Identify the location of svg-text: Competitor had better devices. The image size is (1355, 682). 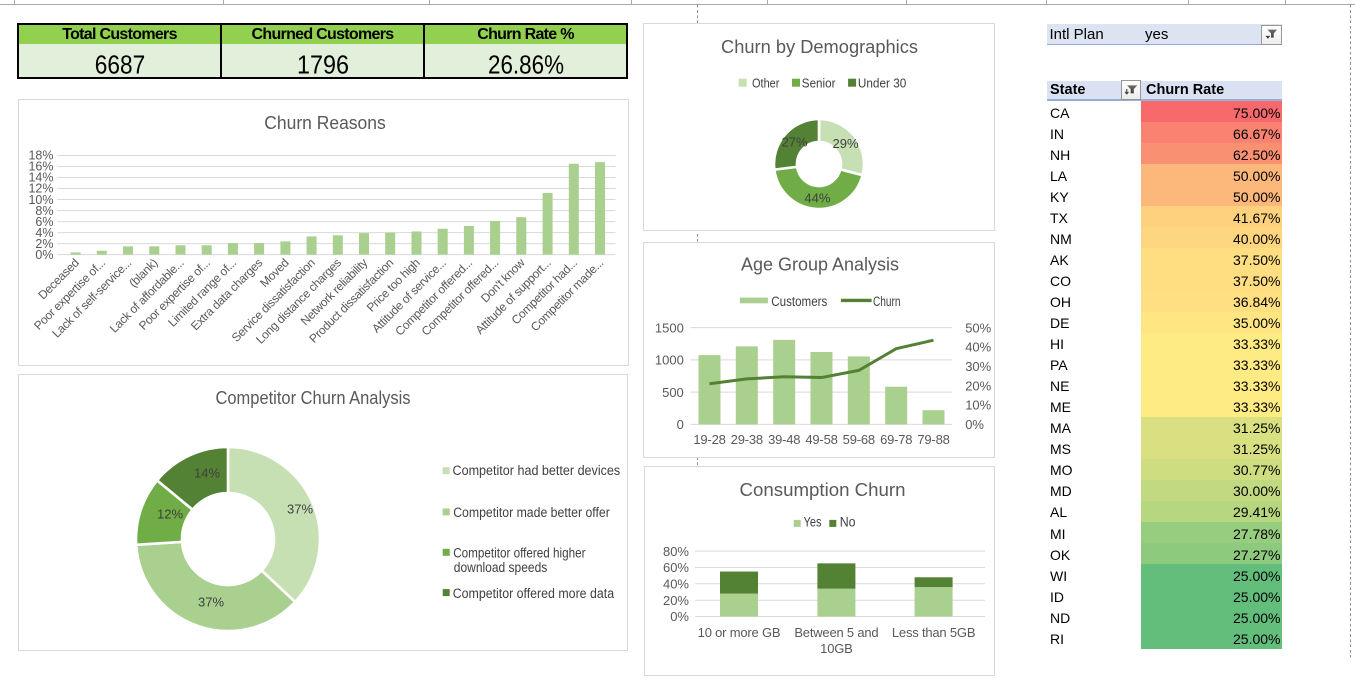
(537, 470).